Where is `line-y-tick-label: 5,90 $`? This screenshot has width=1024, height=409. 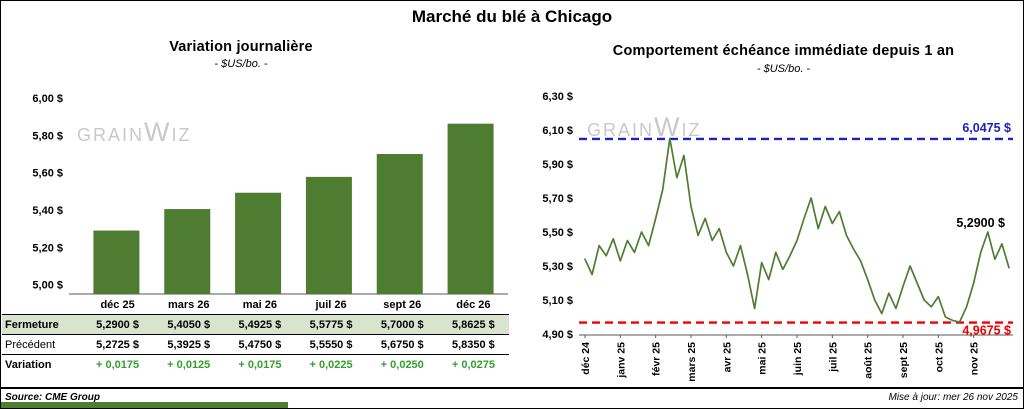
line-y-tick-label: 5,90 $ is located at coordinates (557, 165).